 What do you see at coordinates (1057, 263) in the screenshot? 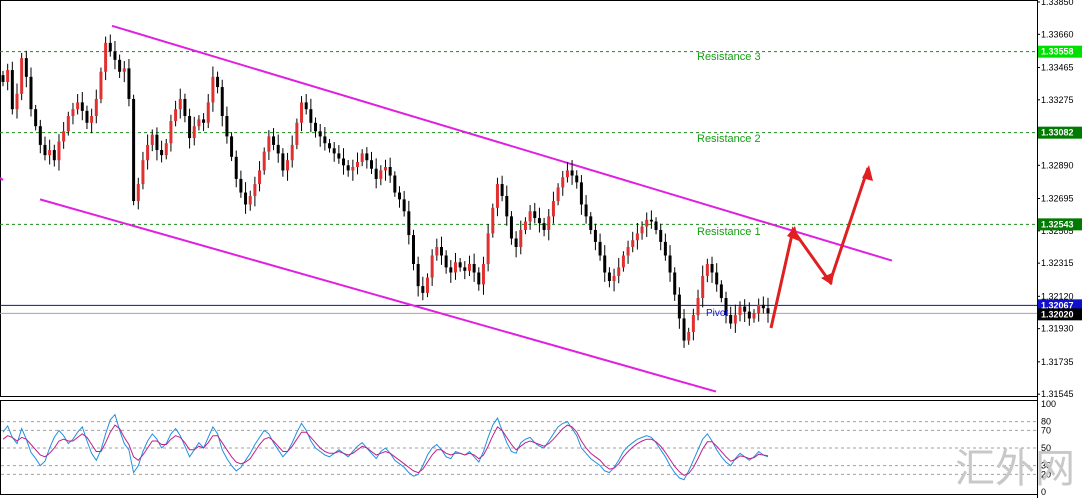
I see `price-tick-label: 1.32315` at bounding box center [1057, 263].